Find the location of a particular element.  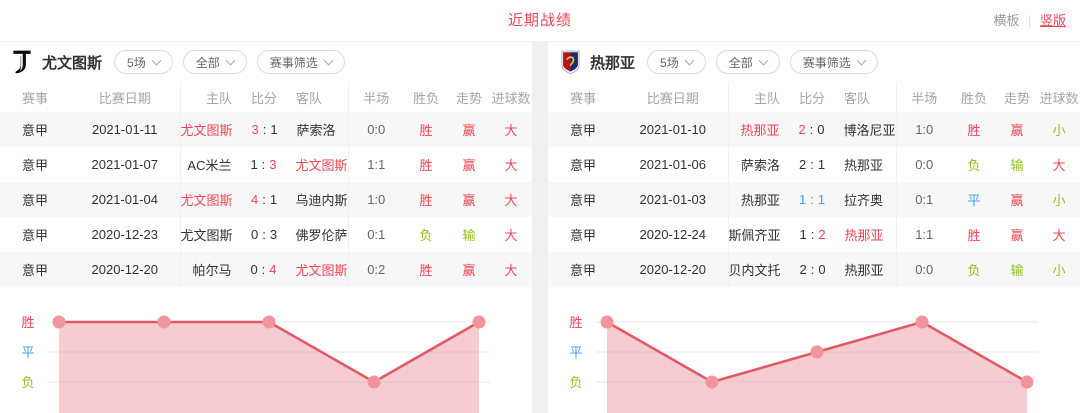

team-header: 尤文图斯 5场 全部 赛事筛选 is located at coordinates (266, 62).